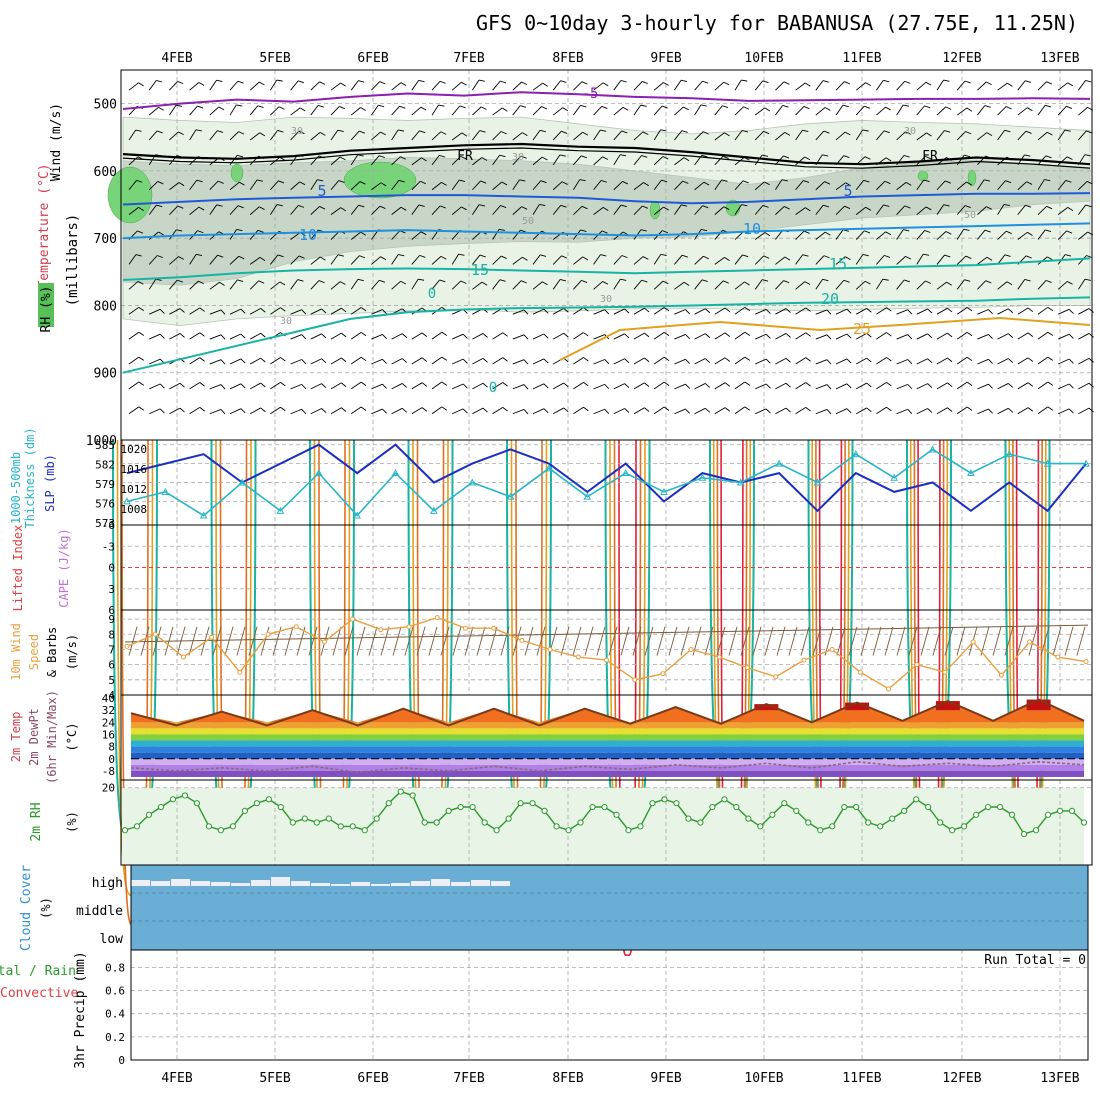 The image size is (1100, 1100). Describe the element at coordinates (606, 299) in the screenshot. I see `contour-label: 30` at that location.